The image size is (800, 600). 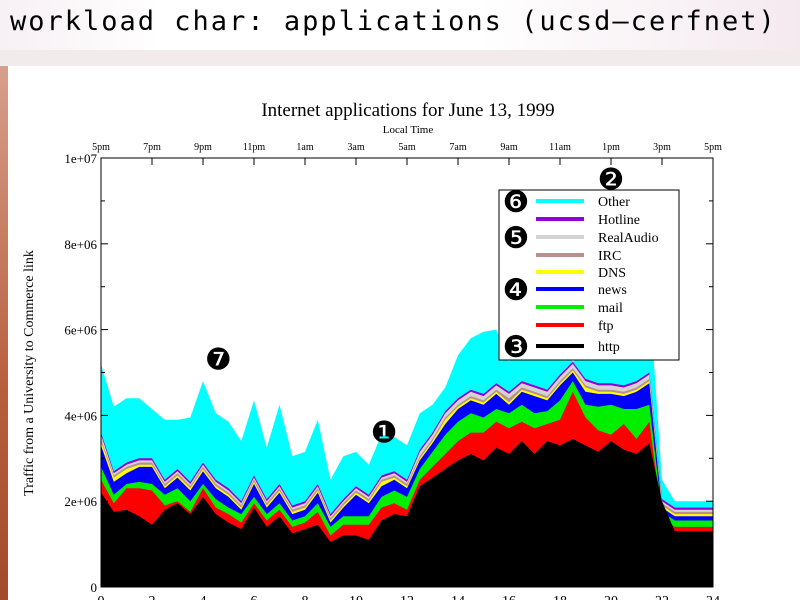 I want to click on callout-marker: ❻, so click(x=516, y=202).